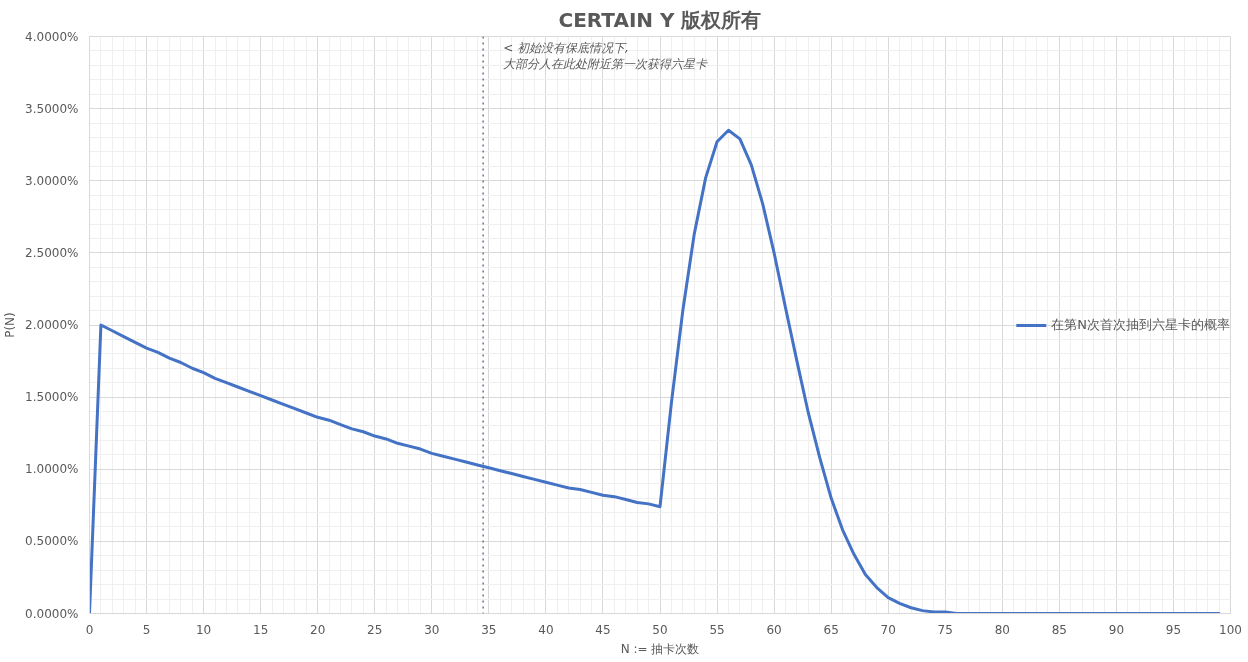  What do you see at coordinates (52, 541) in the screenshot?
I see `y-tick-label: 0.5000%` at bounding box center [52, 541].